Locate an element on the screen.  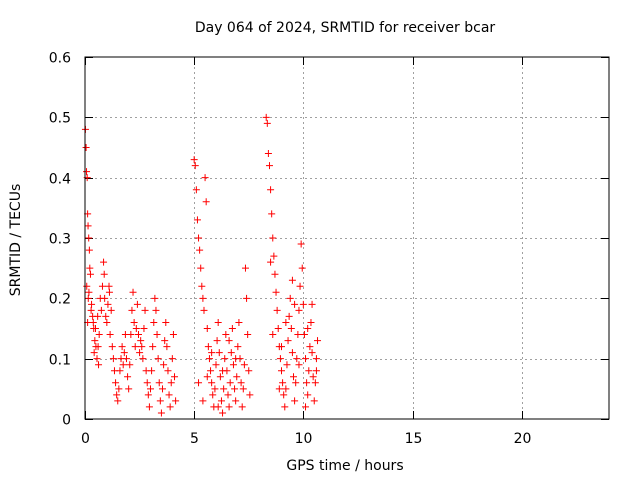
x-tick-label: 15 is located at coordinates (414, 439).